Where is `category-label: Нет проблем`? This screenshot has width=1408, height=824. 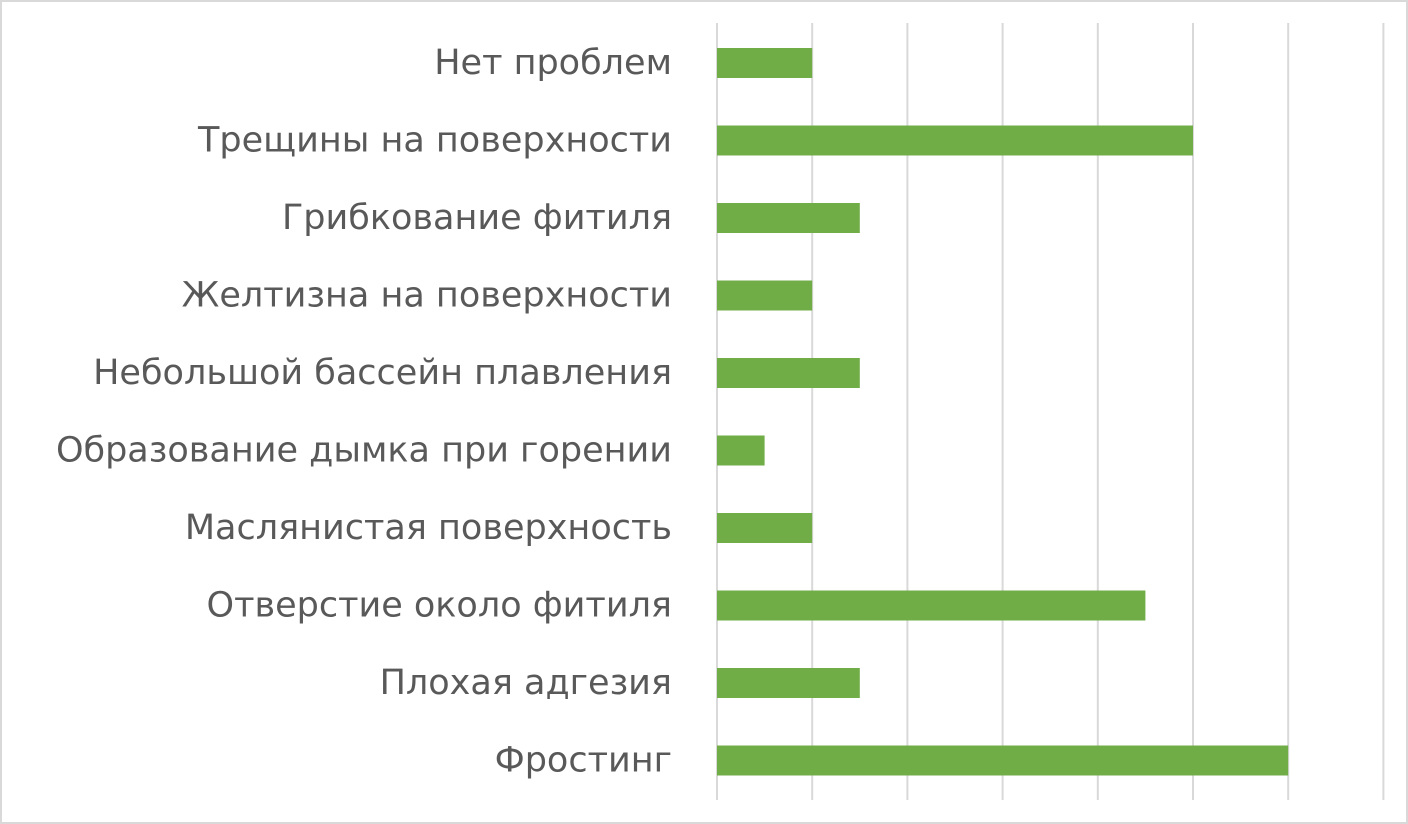
category-label: Нет проблем is located at coordinates (553, 63).